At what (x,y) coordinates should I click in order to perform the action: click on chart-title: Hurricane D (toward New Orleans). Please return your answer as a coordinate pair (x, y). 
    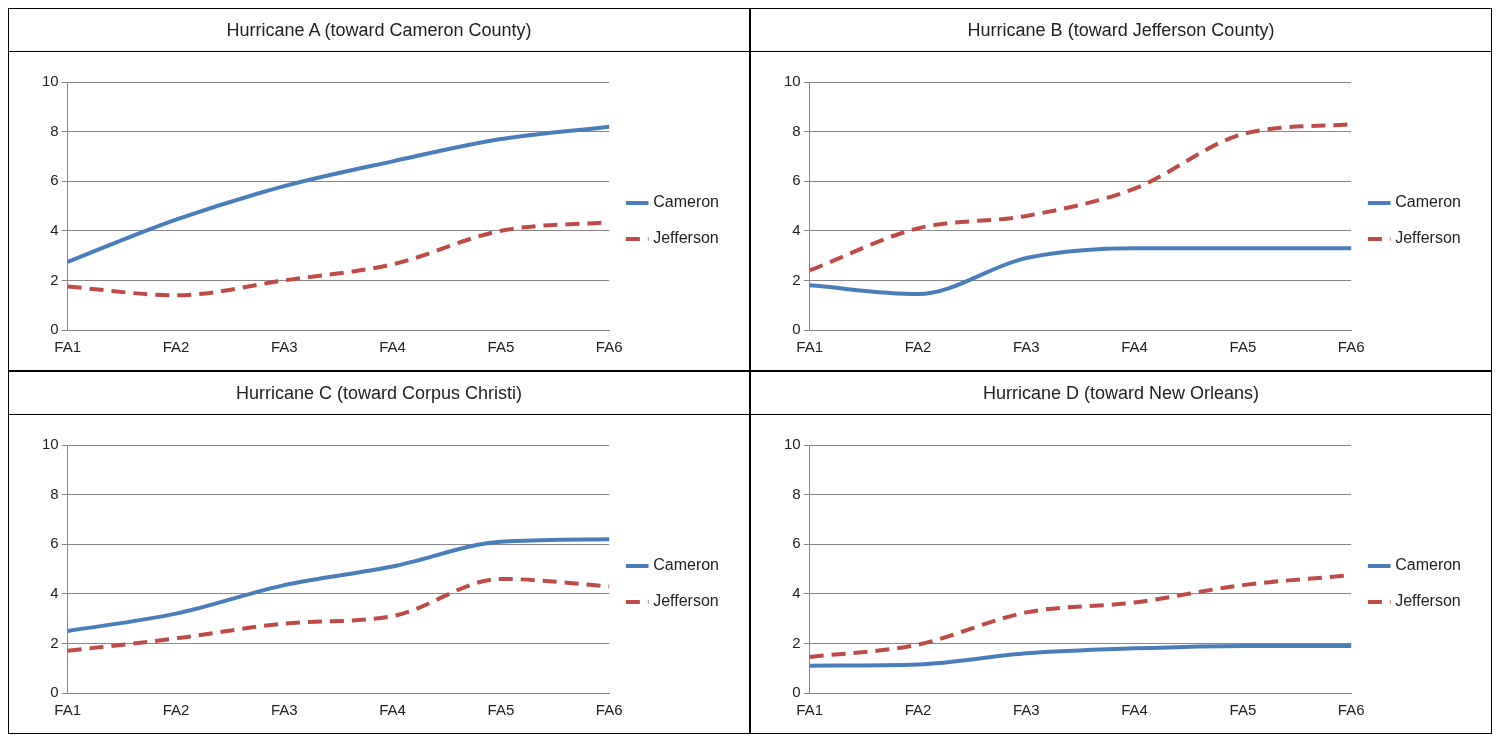
    Looking at the image, I should click on (1121, 393).